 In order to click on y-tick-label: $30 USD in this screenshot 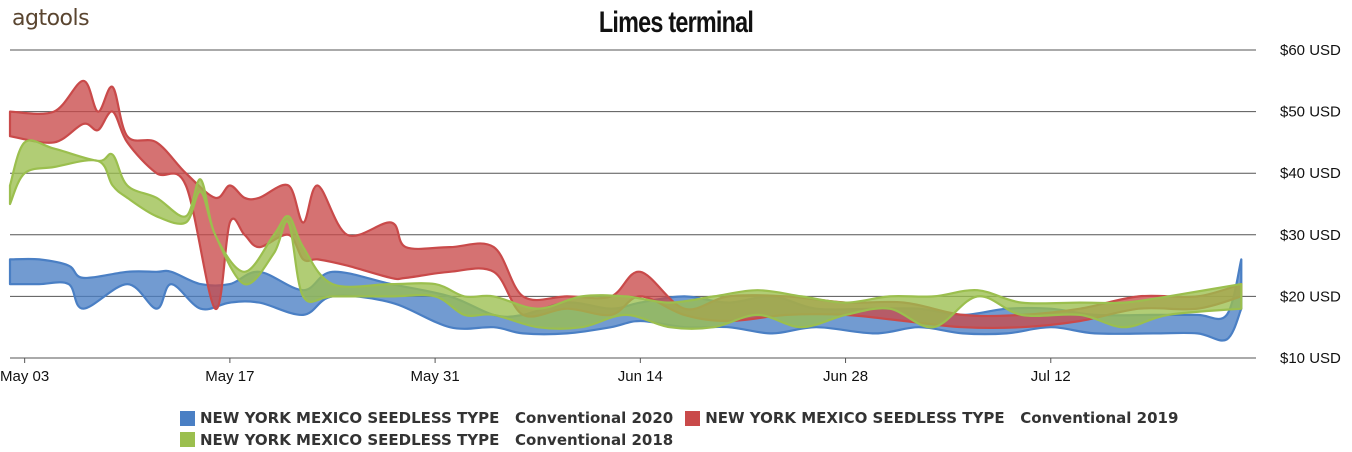, I will do `click(1310, 235)`.